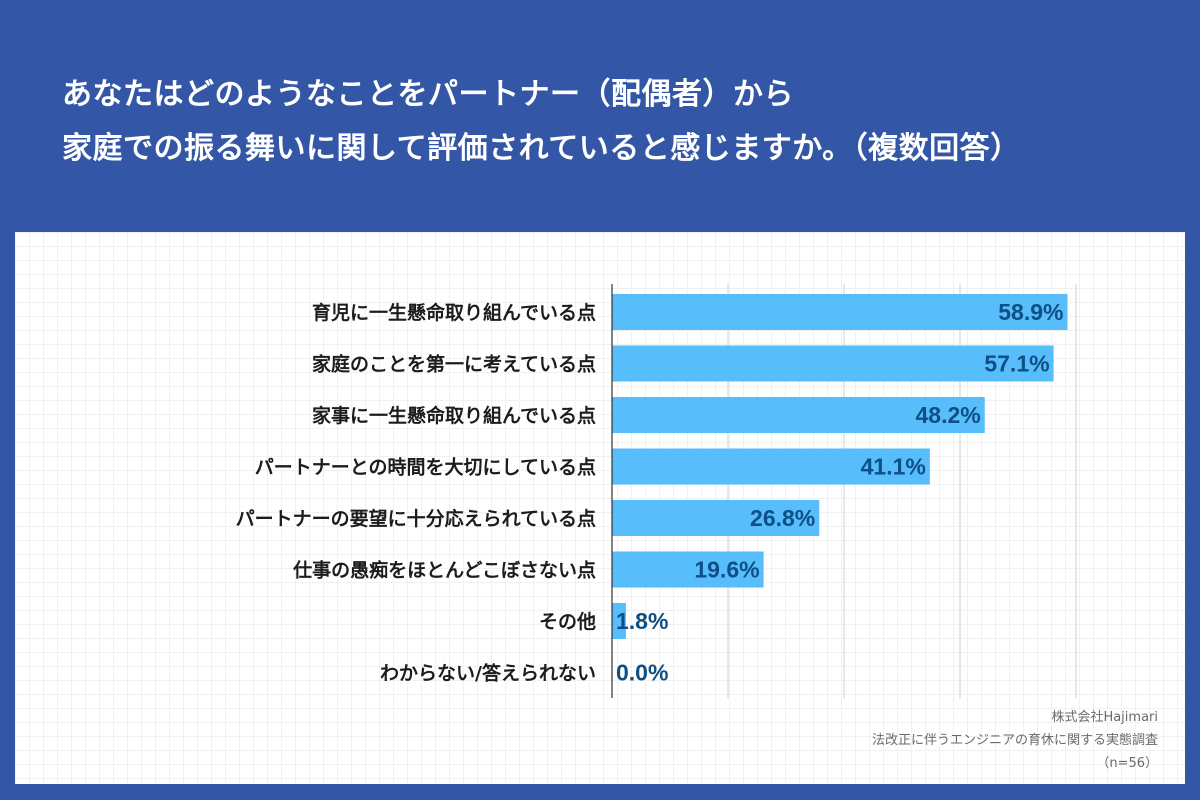 Image resolution: width=1200 pixels, height=800 pixels. I want to click on value-label: 1.8%, so click(642, 621).